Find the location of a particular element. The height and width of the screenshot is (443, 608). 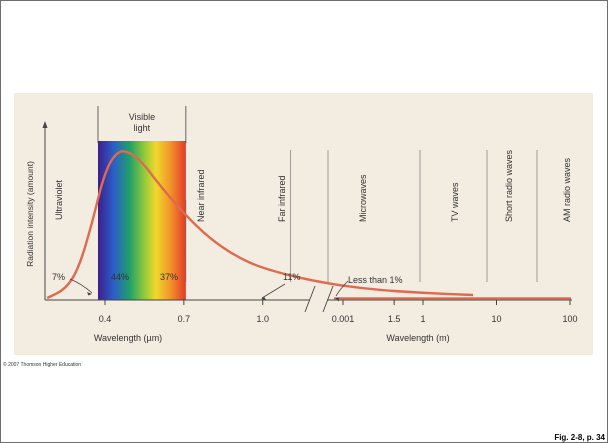

y-axis-label: Radiation intensity (amount) is located at coordinates (30, 214).